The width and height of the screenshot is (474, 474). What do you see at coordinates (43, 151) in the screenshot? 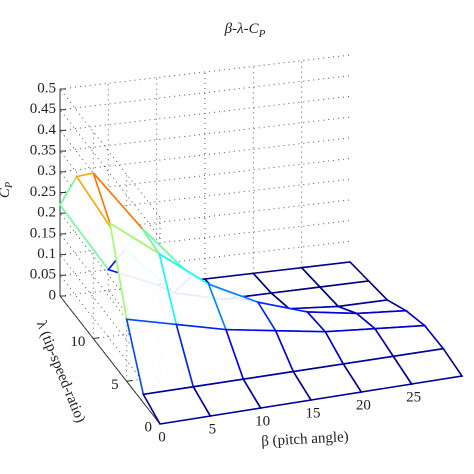
I see `z-tick-label: 0.35` at bounding box center [43, 151].